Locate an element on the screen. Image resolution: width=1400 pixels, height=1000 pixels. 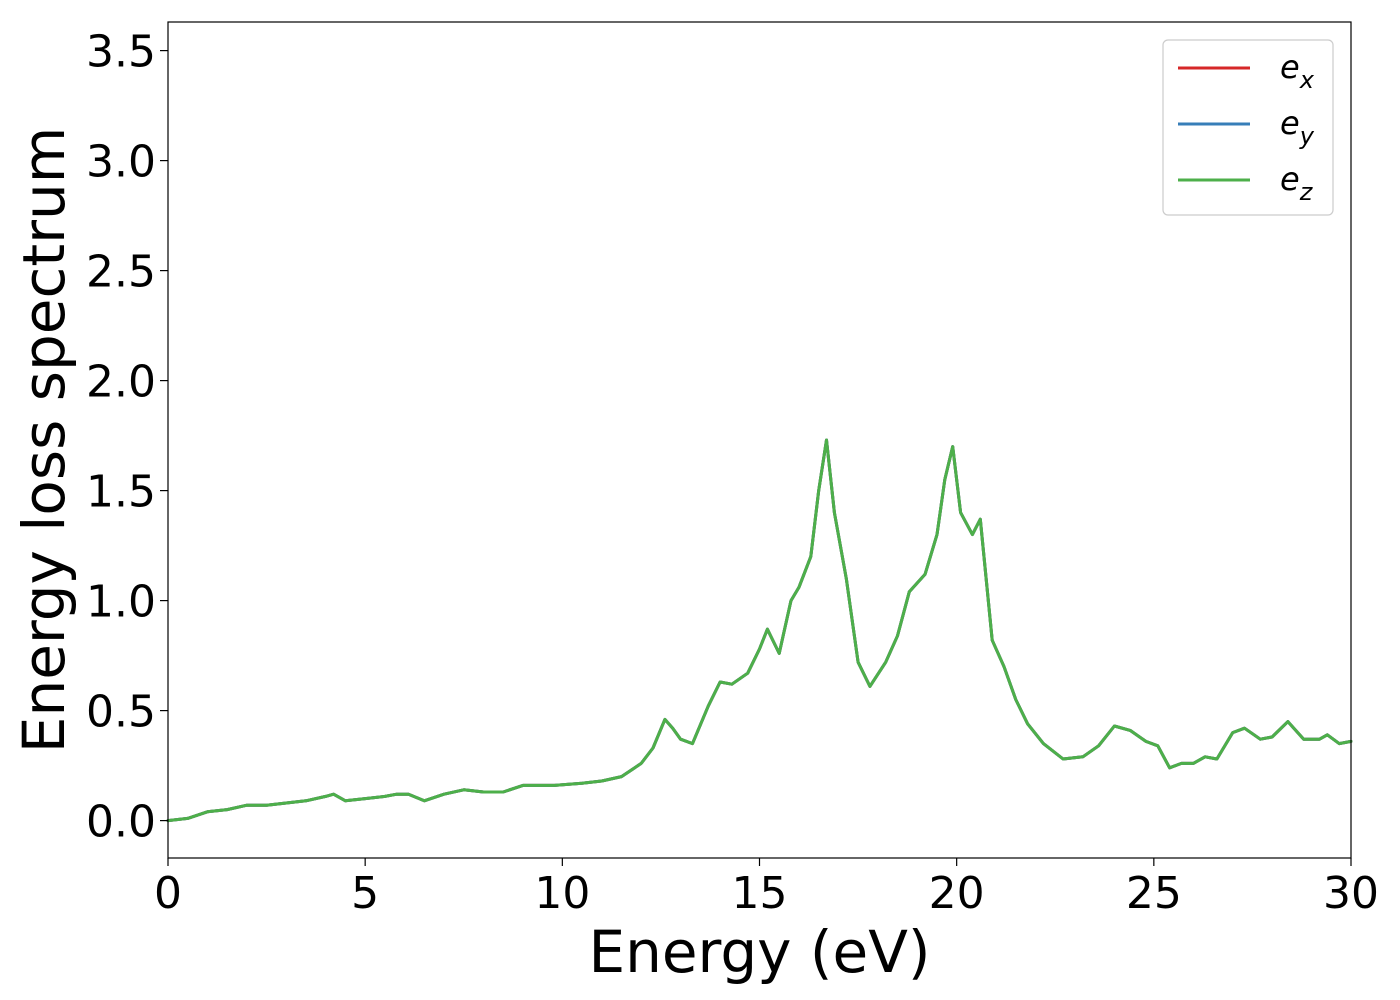
x-tick-label: 0 is located at coordinates (168, 893).